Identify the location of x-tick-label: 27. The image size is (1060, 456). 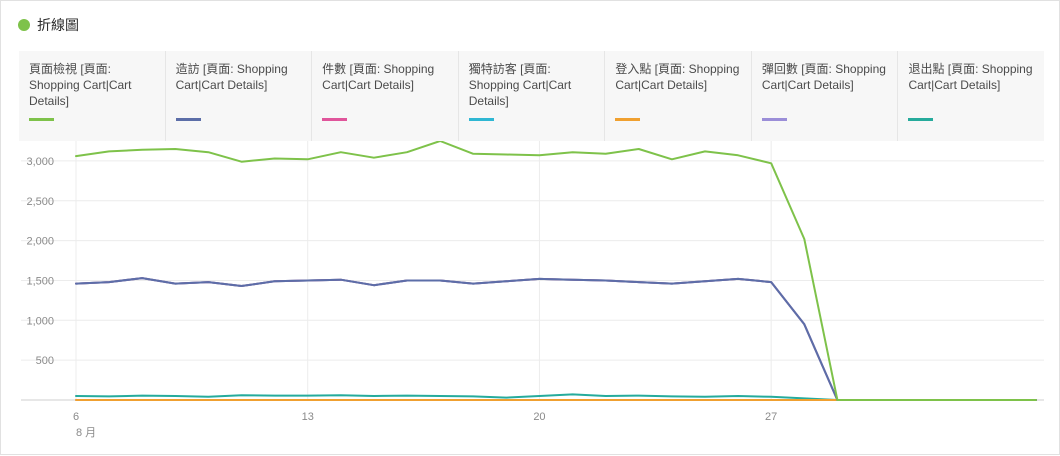
(771, 417).